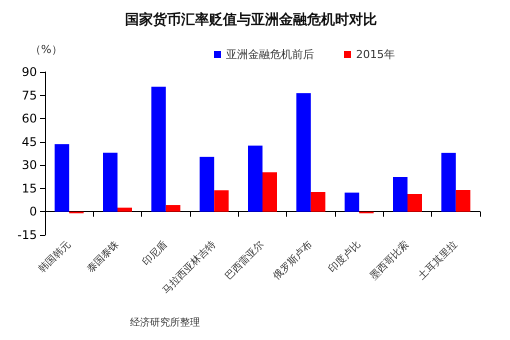  Describe the element at coordinates (270, 54) in the screenshot. I see `legend-label: 亚洲金融危机前后` at that location.